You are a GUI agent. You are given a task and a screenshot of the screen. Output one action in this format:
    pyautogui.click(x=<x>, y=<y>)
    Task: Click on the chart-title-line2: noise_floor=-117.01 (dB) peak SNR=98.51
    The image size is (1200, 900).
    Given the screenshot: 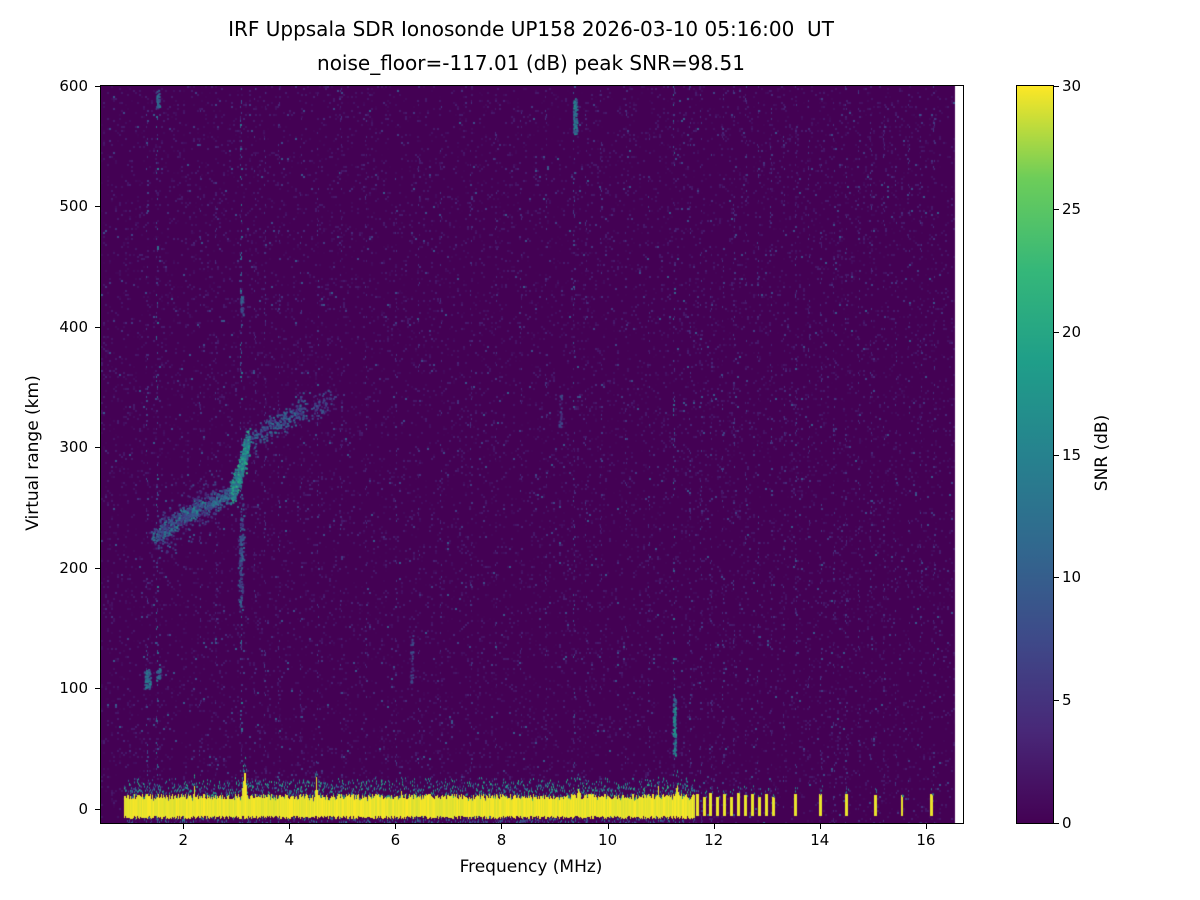 What is the action you would take?
    pyautogui.click(x=531, y=63)
    